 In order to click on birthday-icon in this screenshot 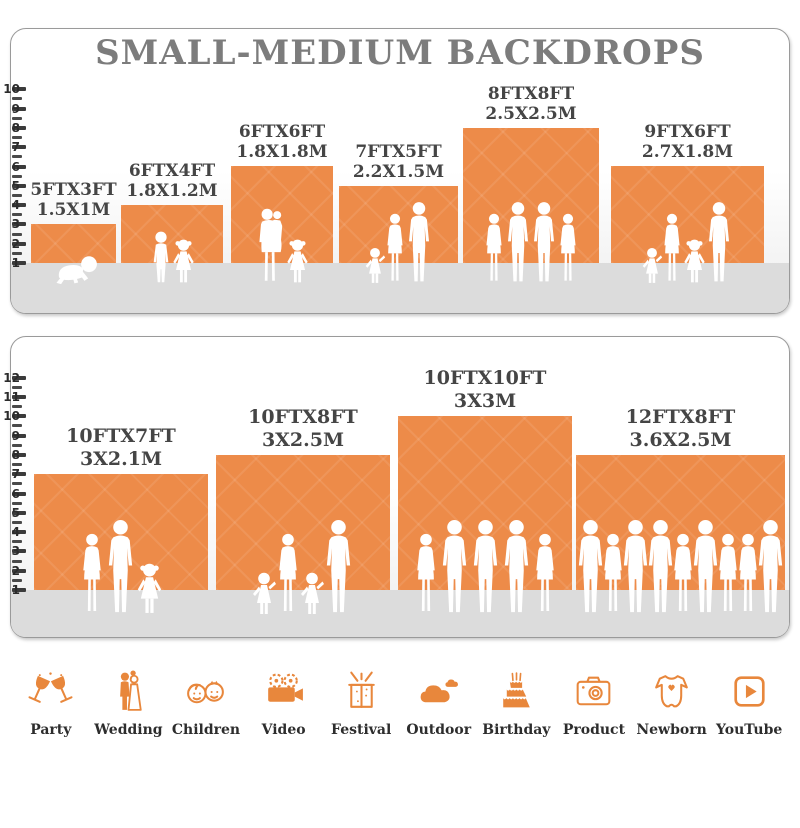, I will do `click(516, 690)`.